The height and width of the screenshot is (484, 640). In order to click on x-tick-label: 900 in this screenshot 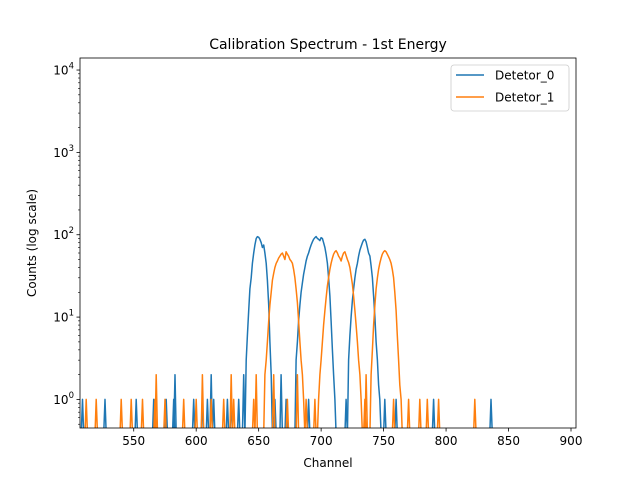, I will do `click(571, 441)`.